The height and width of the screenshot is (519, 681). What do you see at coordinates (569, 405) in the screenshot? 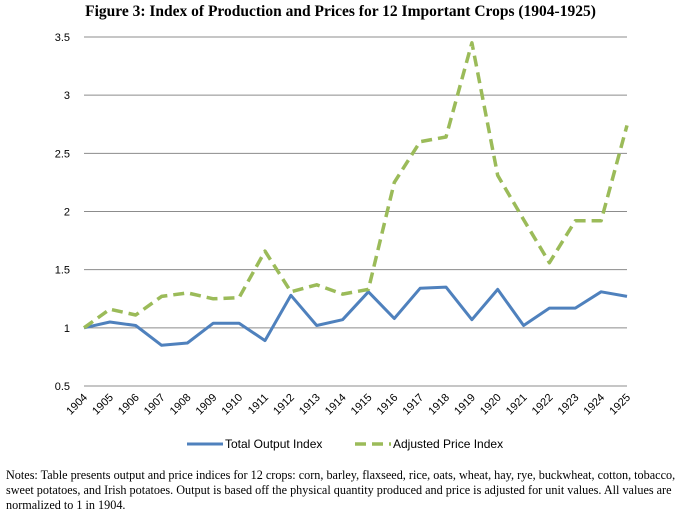
I see `x-tick-label: 1923` at bounding box center [569, 405].